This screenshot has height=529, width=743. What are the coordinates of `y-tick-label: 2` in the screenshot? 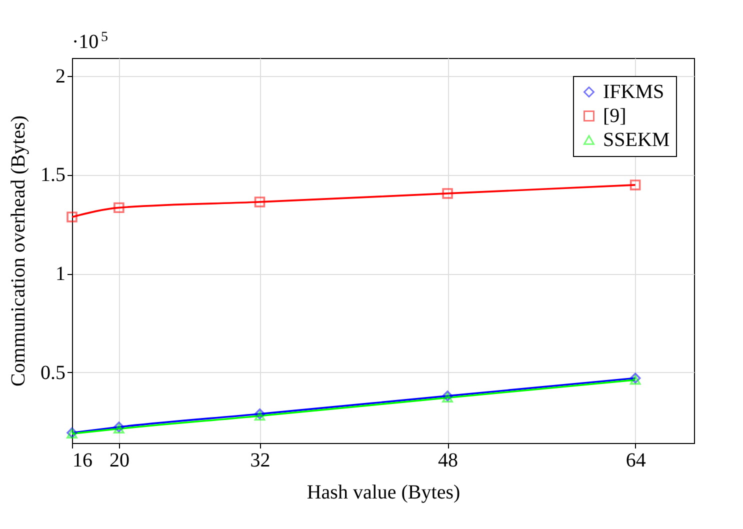 It's located at (61, 76).